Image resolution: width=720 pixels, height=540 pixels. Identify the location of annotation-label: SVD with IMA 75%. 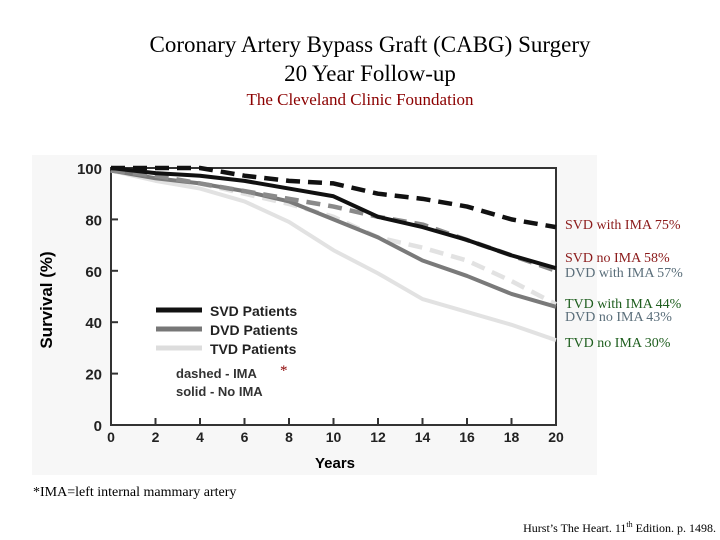
(623, 225).